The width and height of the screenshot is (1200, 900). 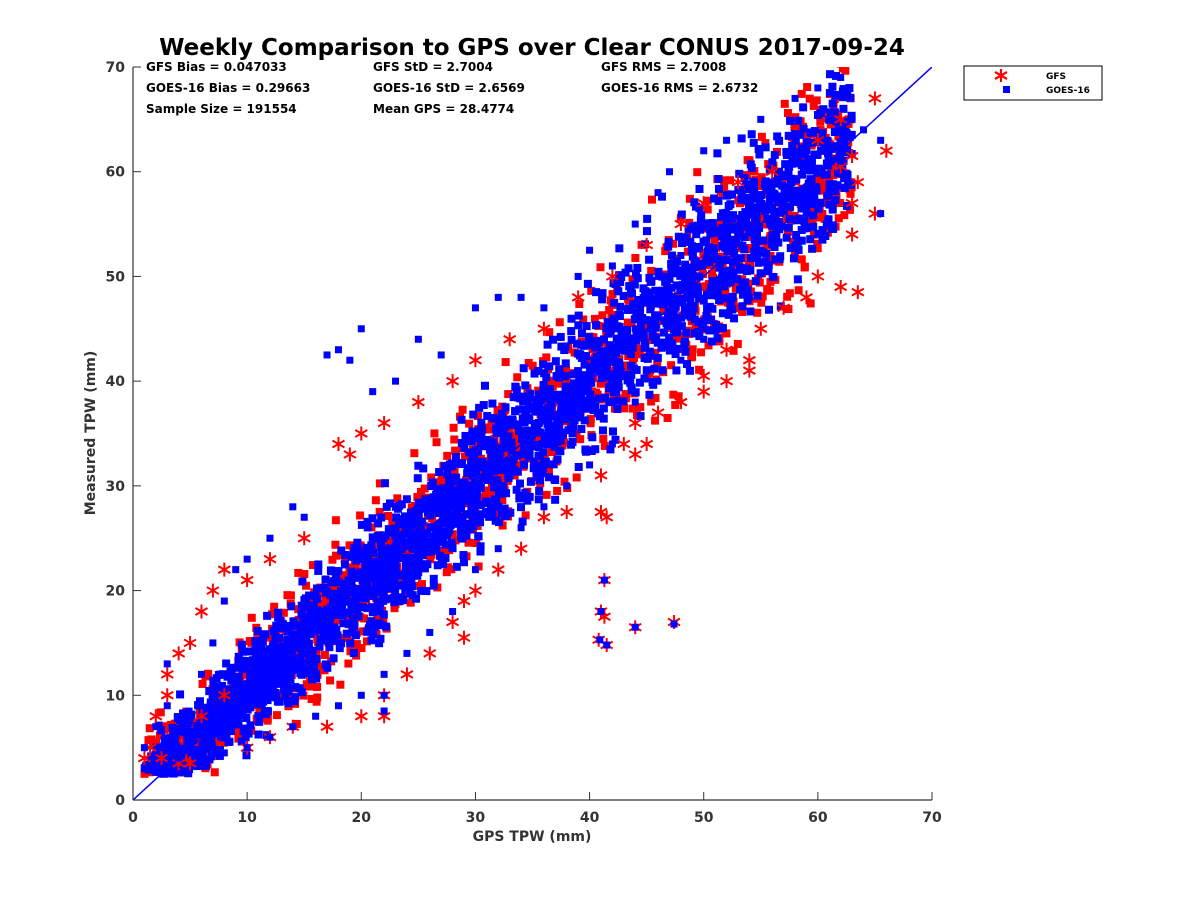 What do you see at coordinates (590, 818) in the screenshot?
I see `x-tick-label: 40` at bounding box center [590, 818].